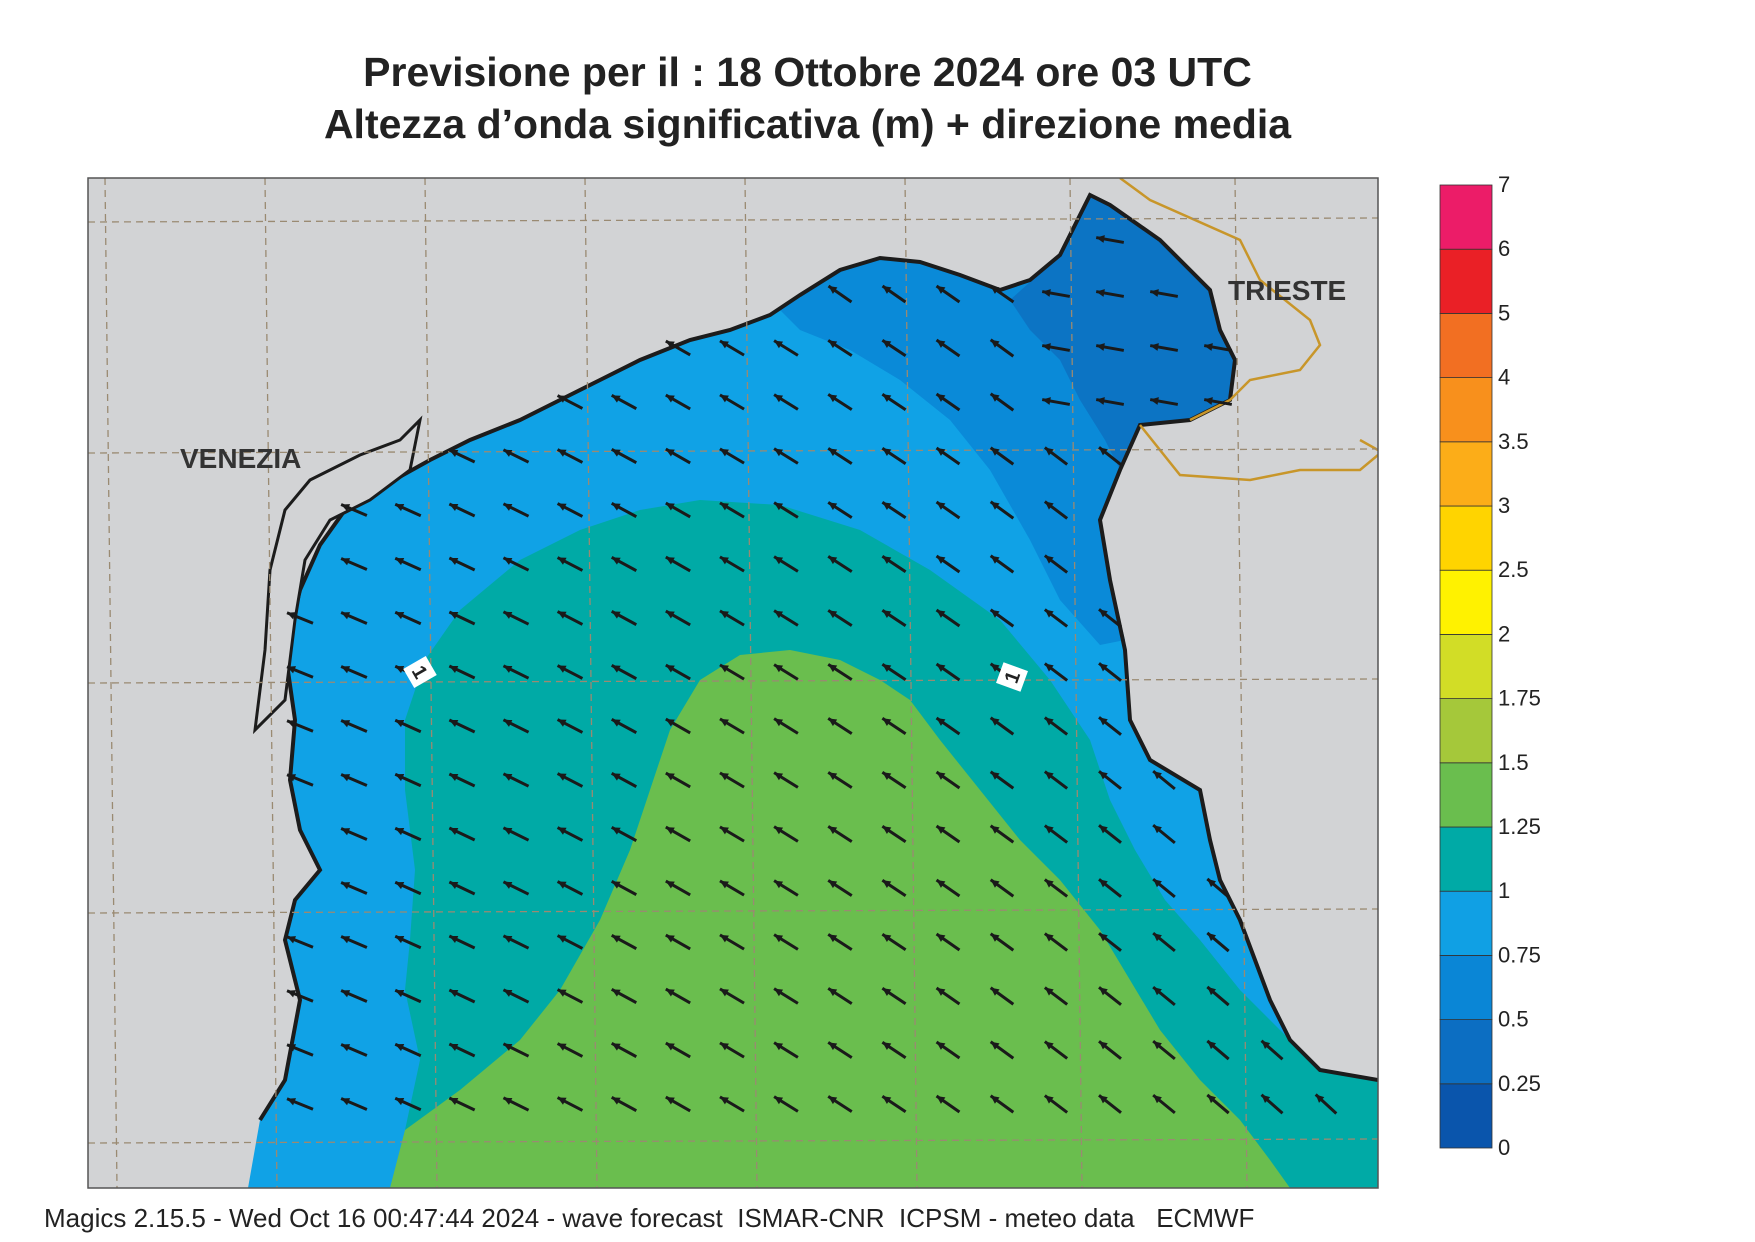 The height and width of the screenshot is (1242, 1755). Describe the element at coordinates (240, 458) in the screenshot. I see `place-label-venezia: VENEZIA` at that location.